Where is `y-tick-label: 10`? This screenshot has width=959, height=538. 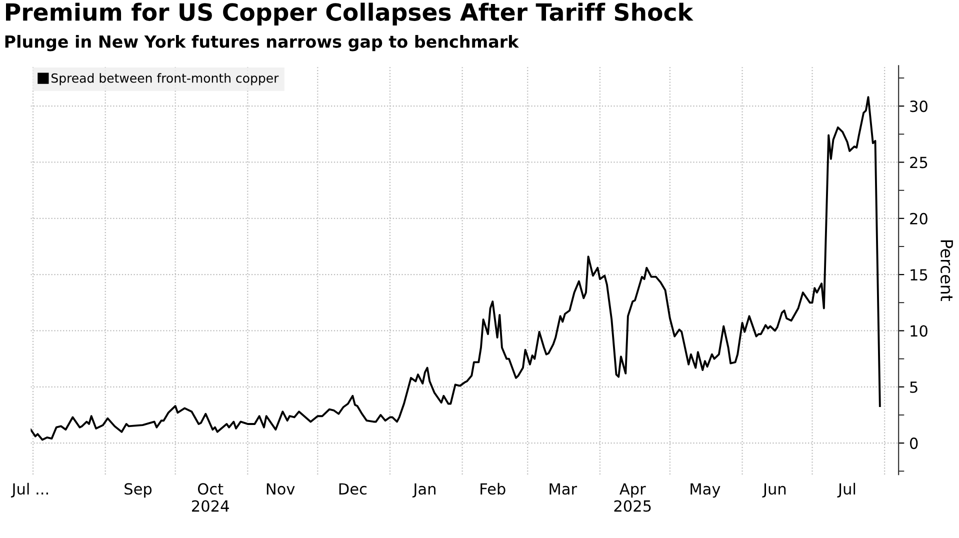
y-tick-label: 10 is located at coordinates (919, 331).